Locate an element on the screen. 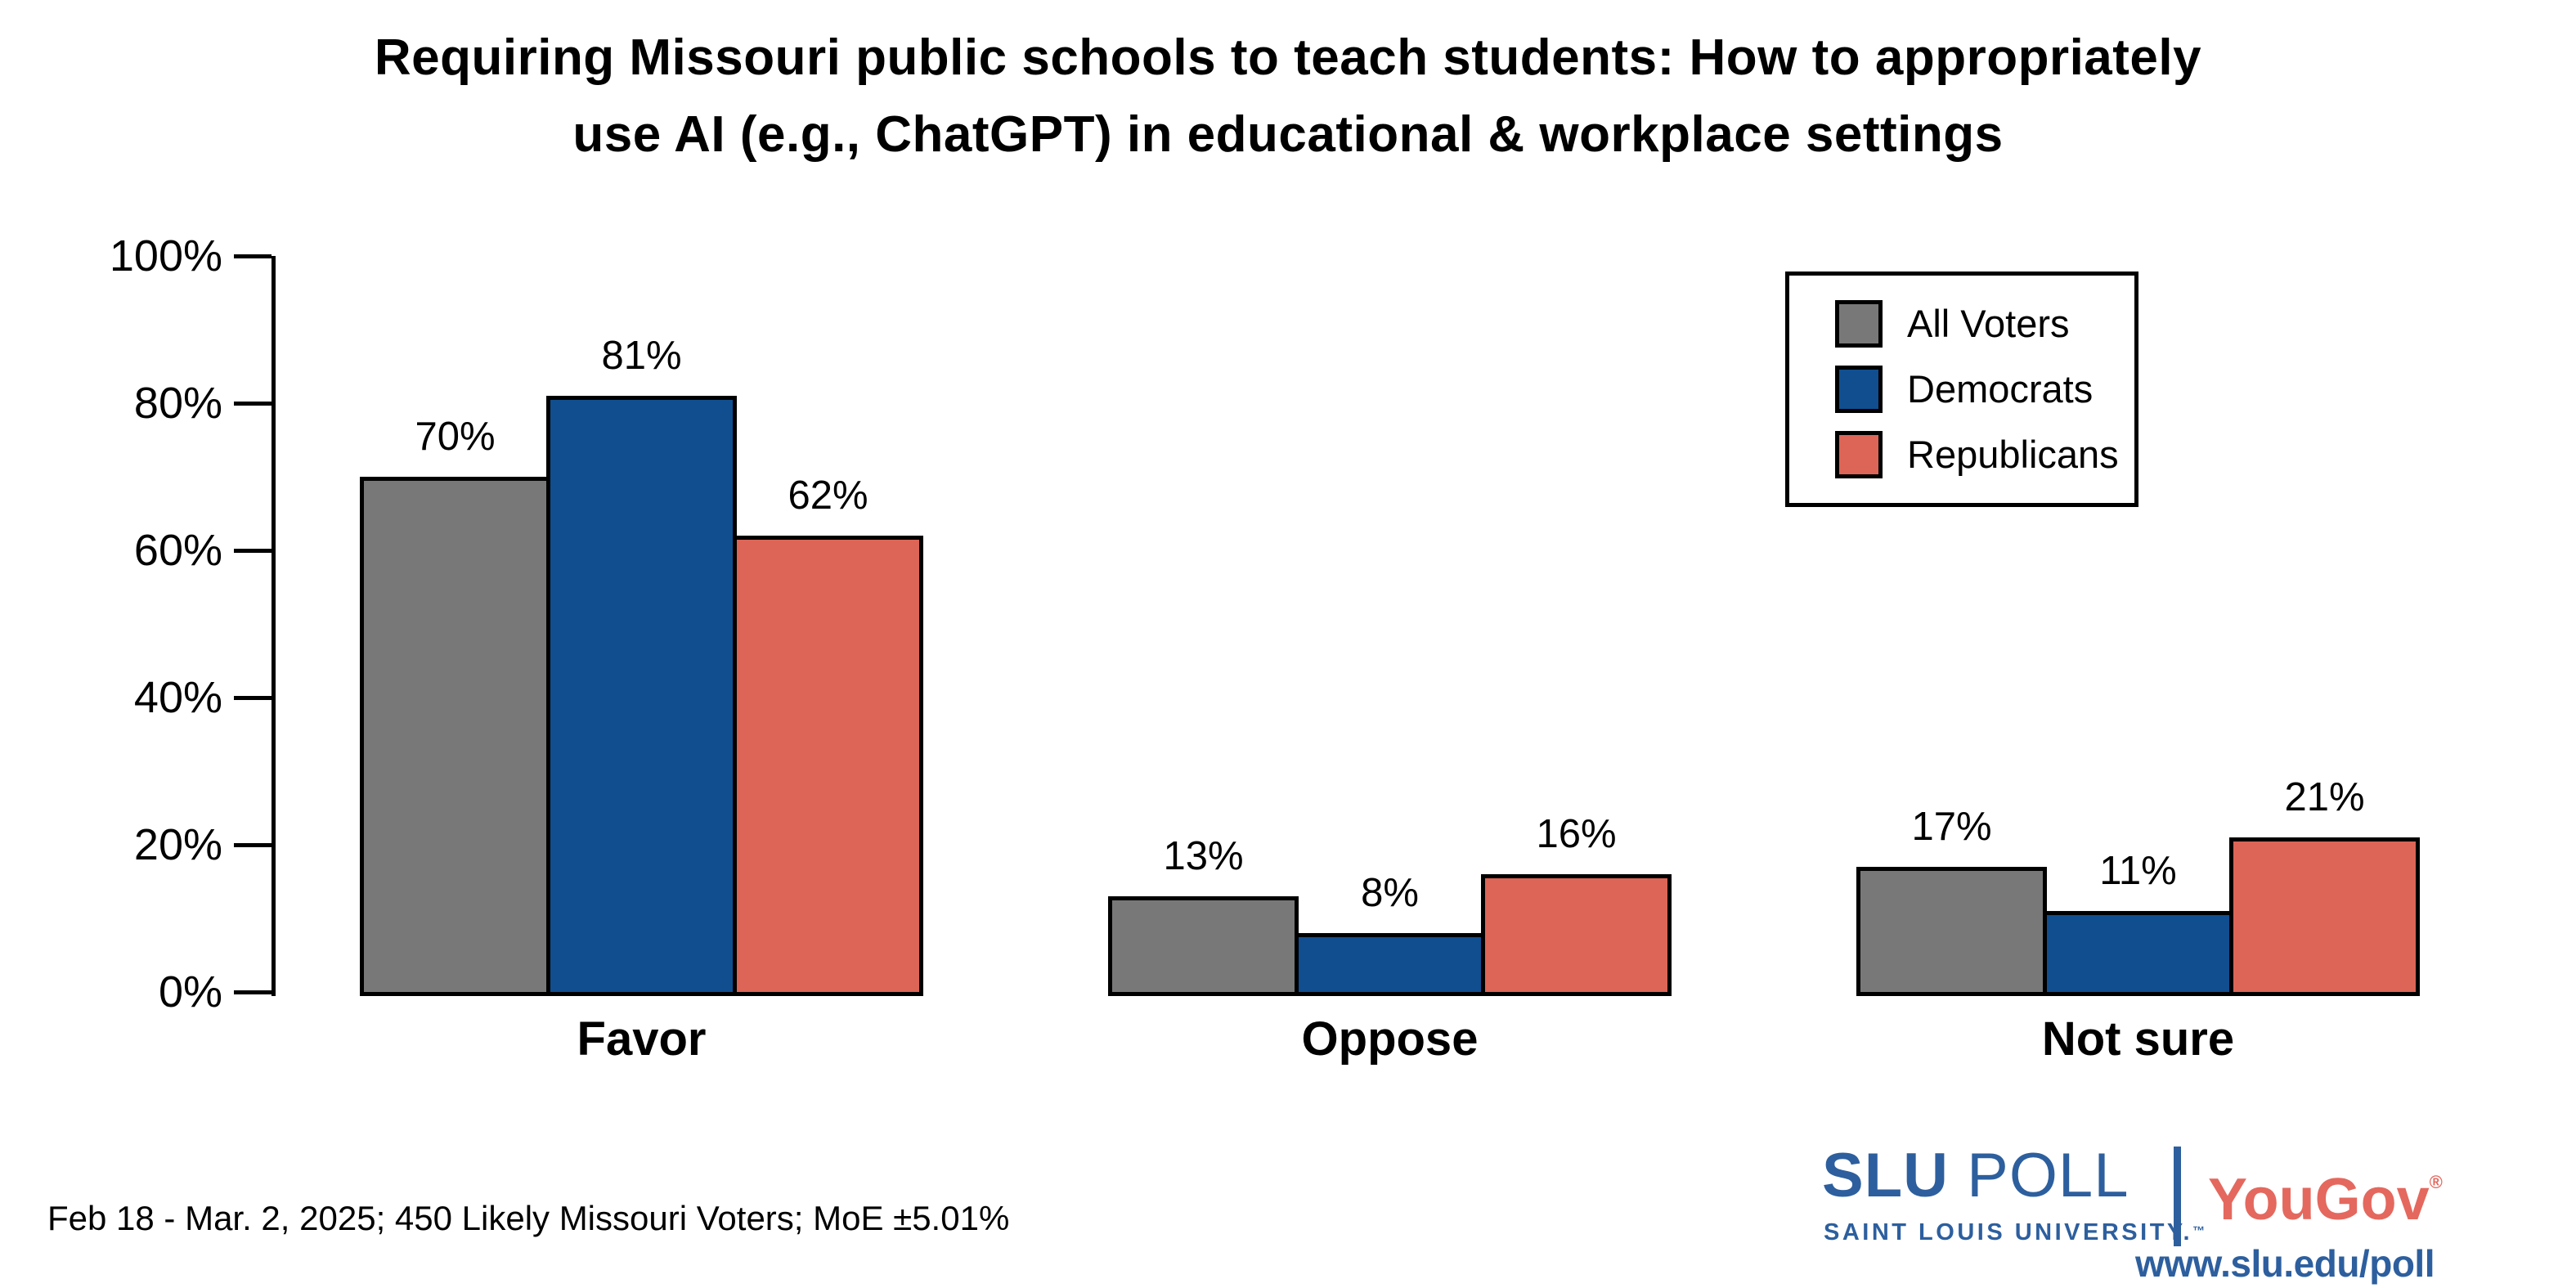  legend-swatch-republicans is located at coordinates (1859, 454).